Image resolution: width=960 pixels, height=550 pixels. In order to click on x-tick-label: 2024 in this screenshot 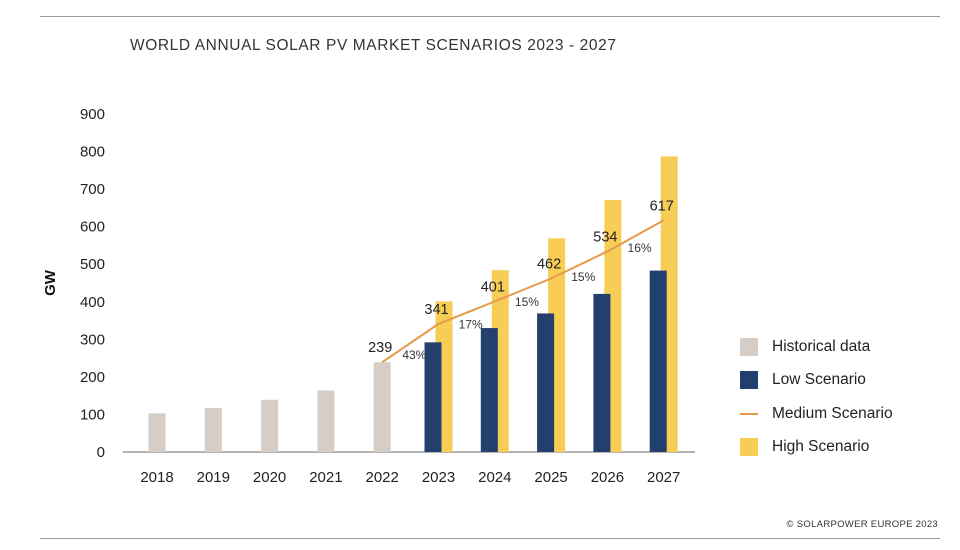, I will do `click(494, 477)`.